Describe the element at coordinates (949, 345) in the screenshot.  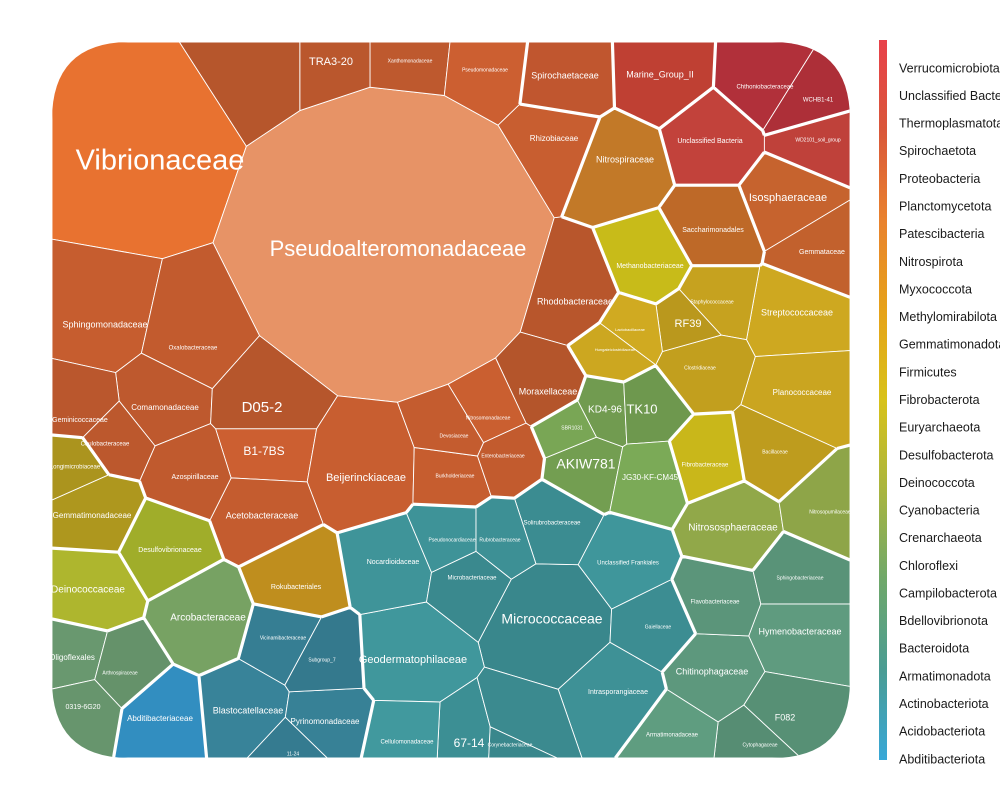
I see `legend-item-gemmatimonadota: Gemmatimonadota` at that location.